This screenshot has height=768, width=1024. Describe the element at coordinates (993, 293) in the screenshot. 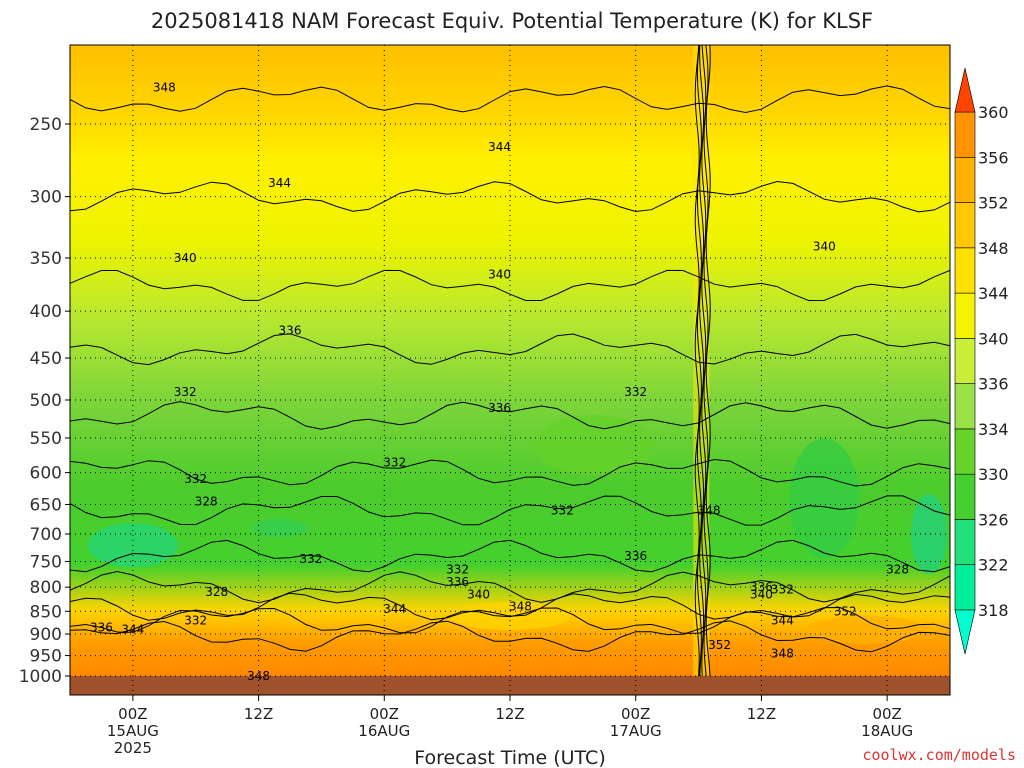

I see `colorbar-label: 344` at that location.